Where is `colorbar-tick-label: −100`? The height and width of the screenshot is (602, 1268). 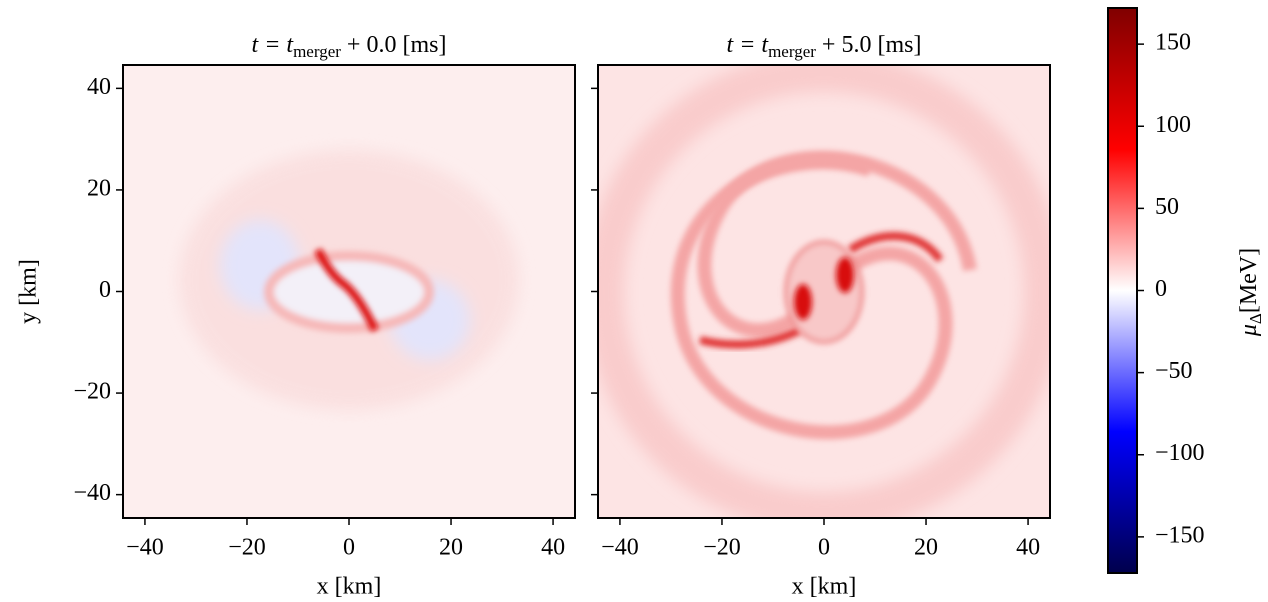 colorbar-tick-label: −100 is located at coordinates (1180, 453).